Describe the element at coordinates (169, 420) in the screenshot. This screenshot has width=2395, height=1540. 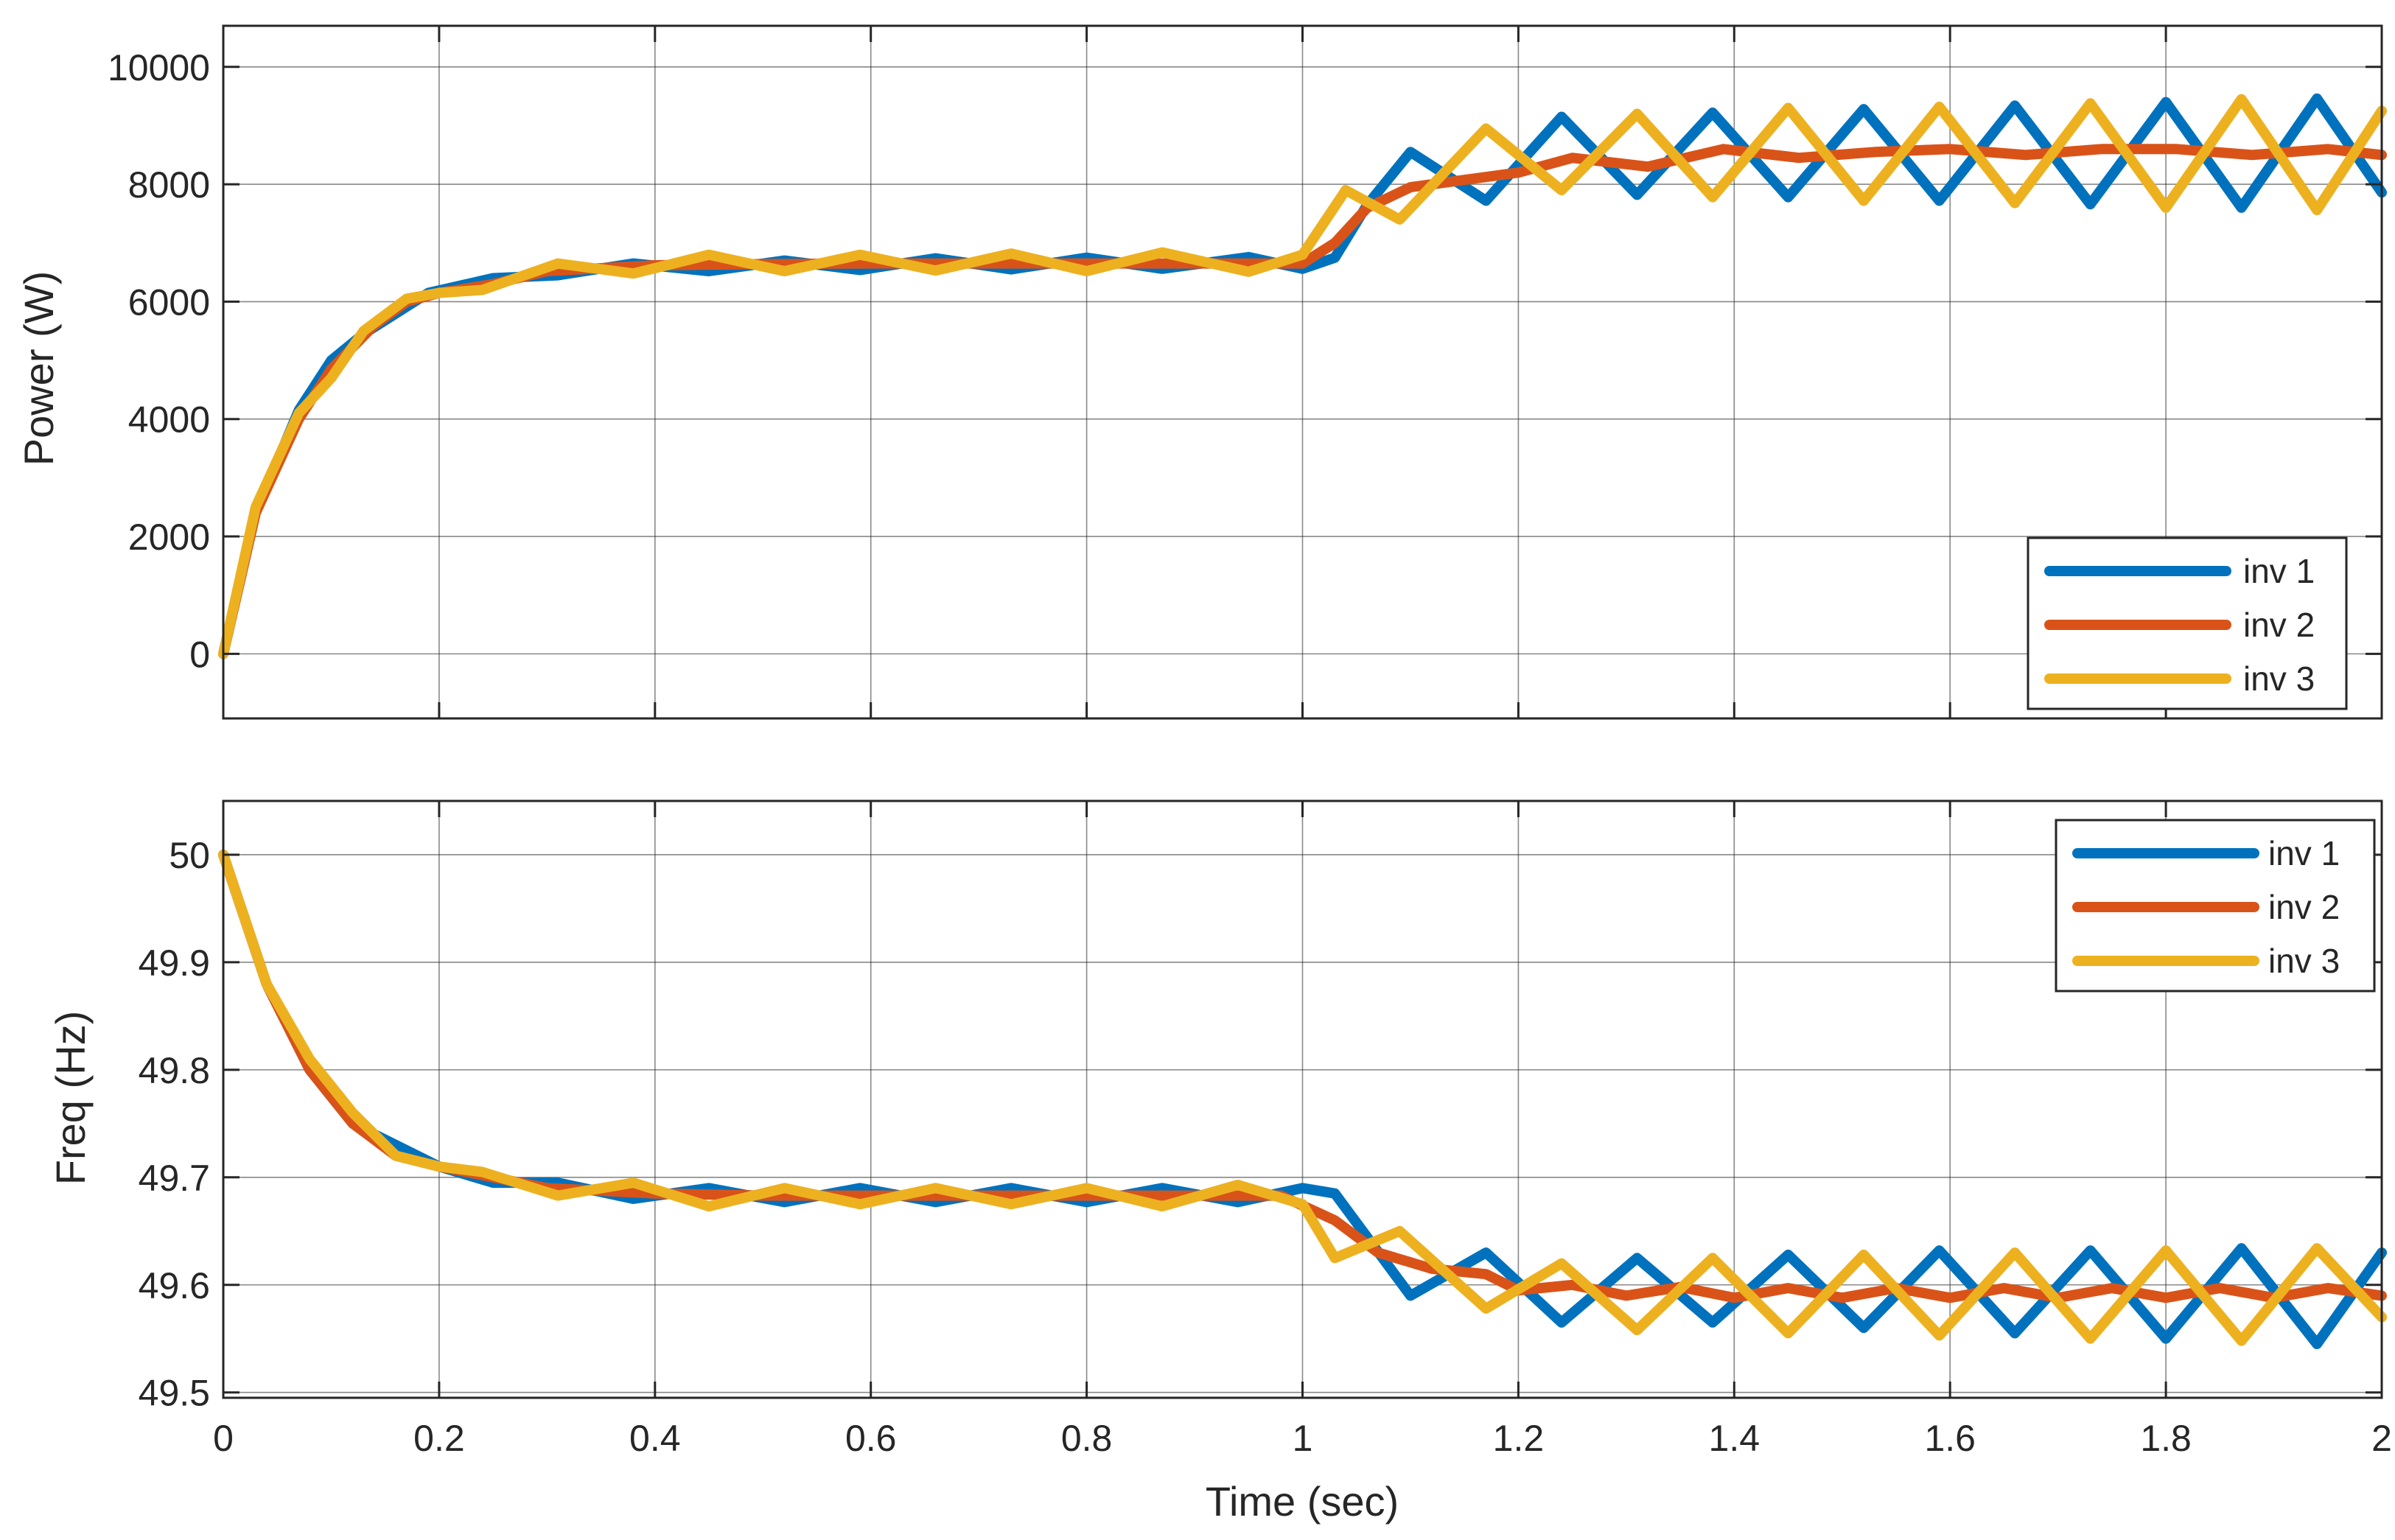
I see `power-ytick-label-4000: 4000` at that location.